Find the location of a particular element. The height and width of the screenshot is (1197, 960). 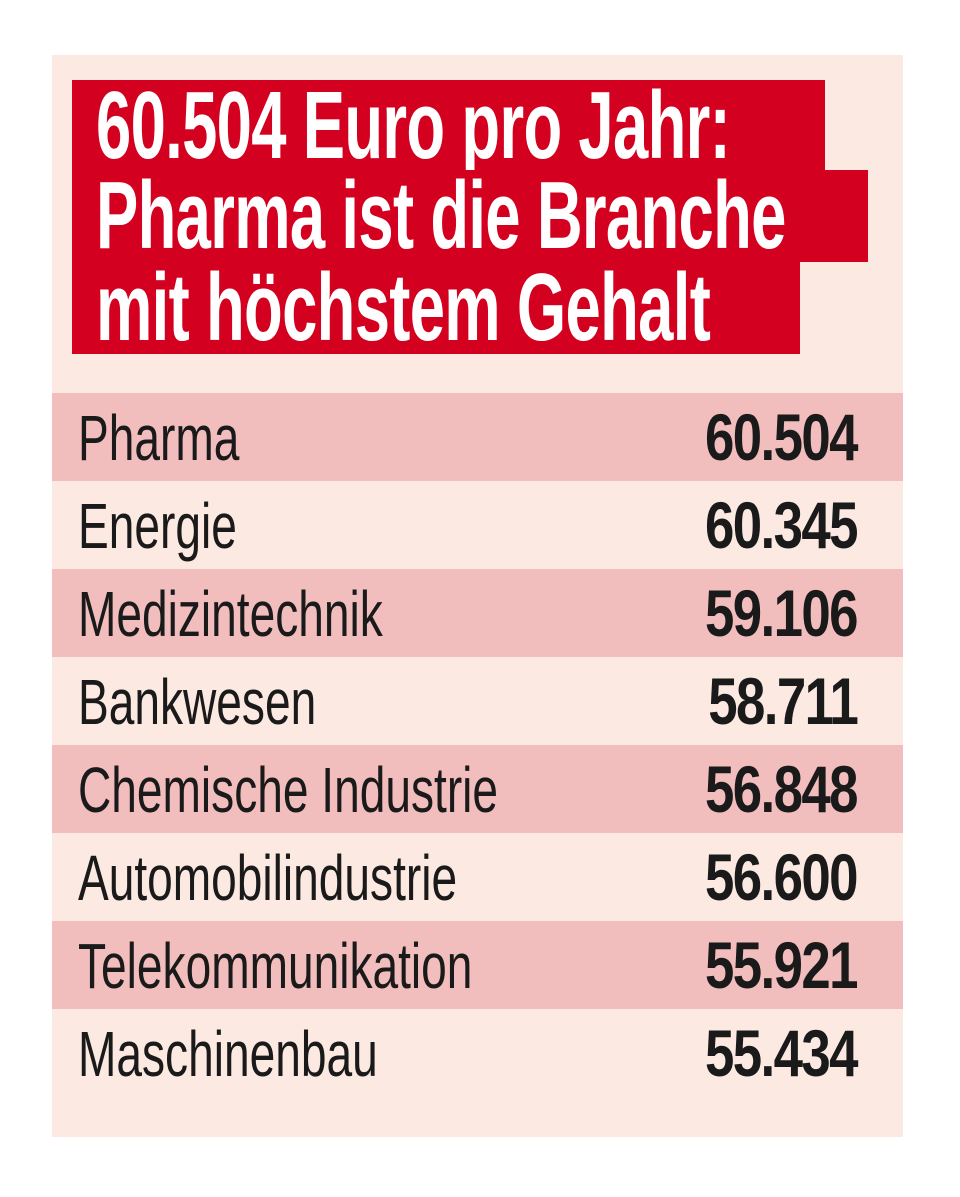

table-row: Automobilindustrie 56.600 is located at coordinates (477, 877).